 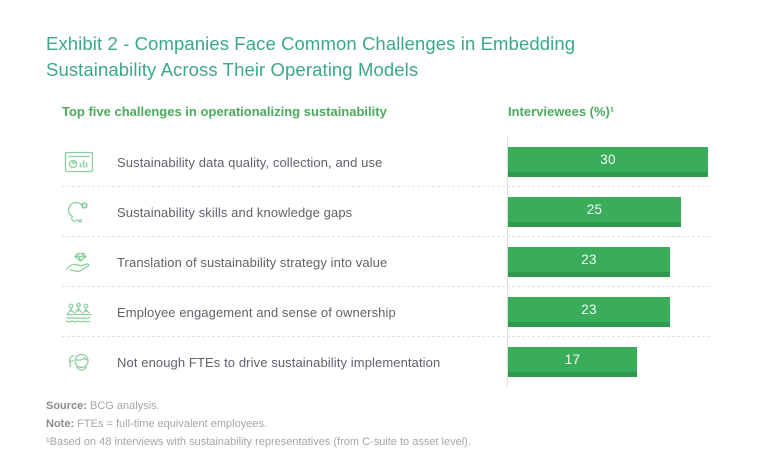 I want to click on bar-value-label: 30, so click(x=608, y=159).